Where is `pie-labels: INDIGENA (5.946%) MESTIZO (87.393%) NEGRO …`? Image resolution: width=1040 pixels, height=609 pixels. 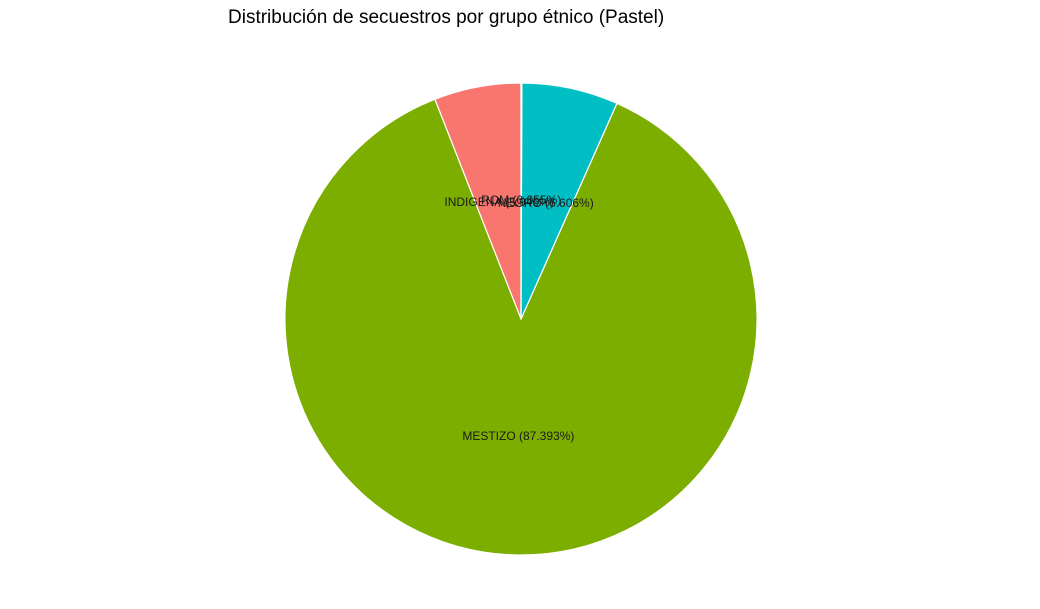 pie-labels: INDIGENA (5.946%) MESTIZO (87.393%) NEGRO … is located at coordinates (518, 318).